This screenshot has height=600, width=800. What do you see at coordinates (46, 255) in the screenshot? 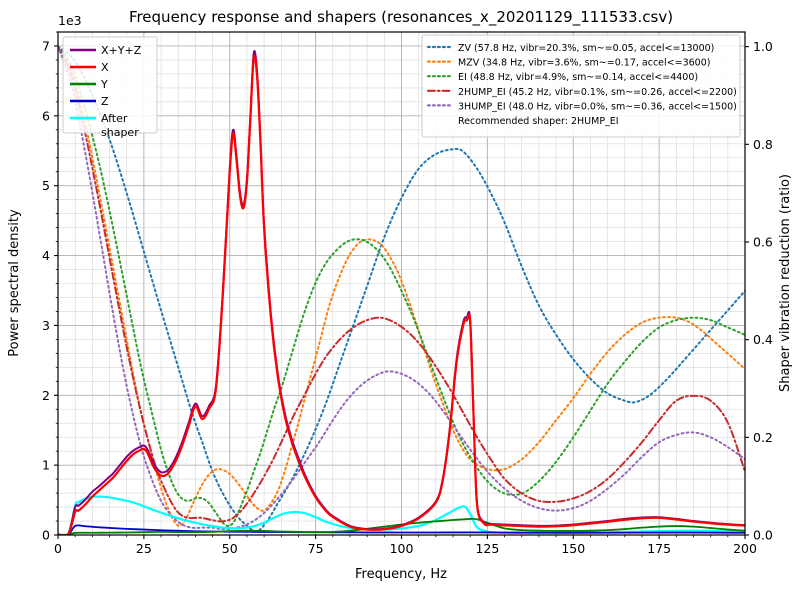
I see `y-tick-label-left: 4` at bounding box center [46, 255].